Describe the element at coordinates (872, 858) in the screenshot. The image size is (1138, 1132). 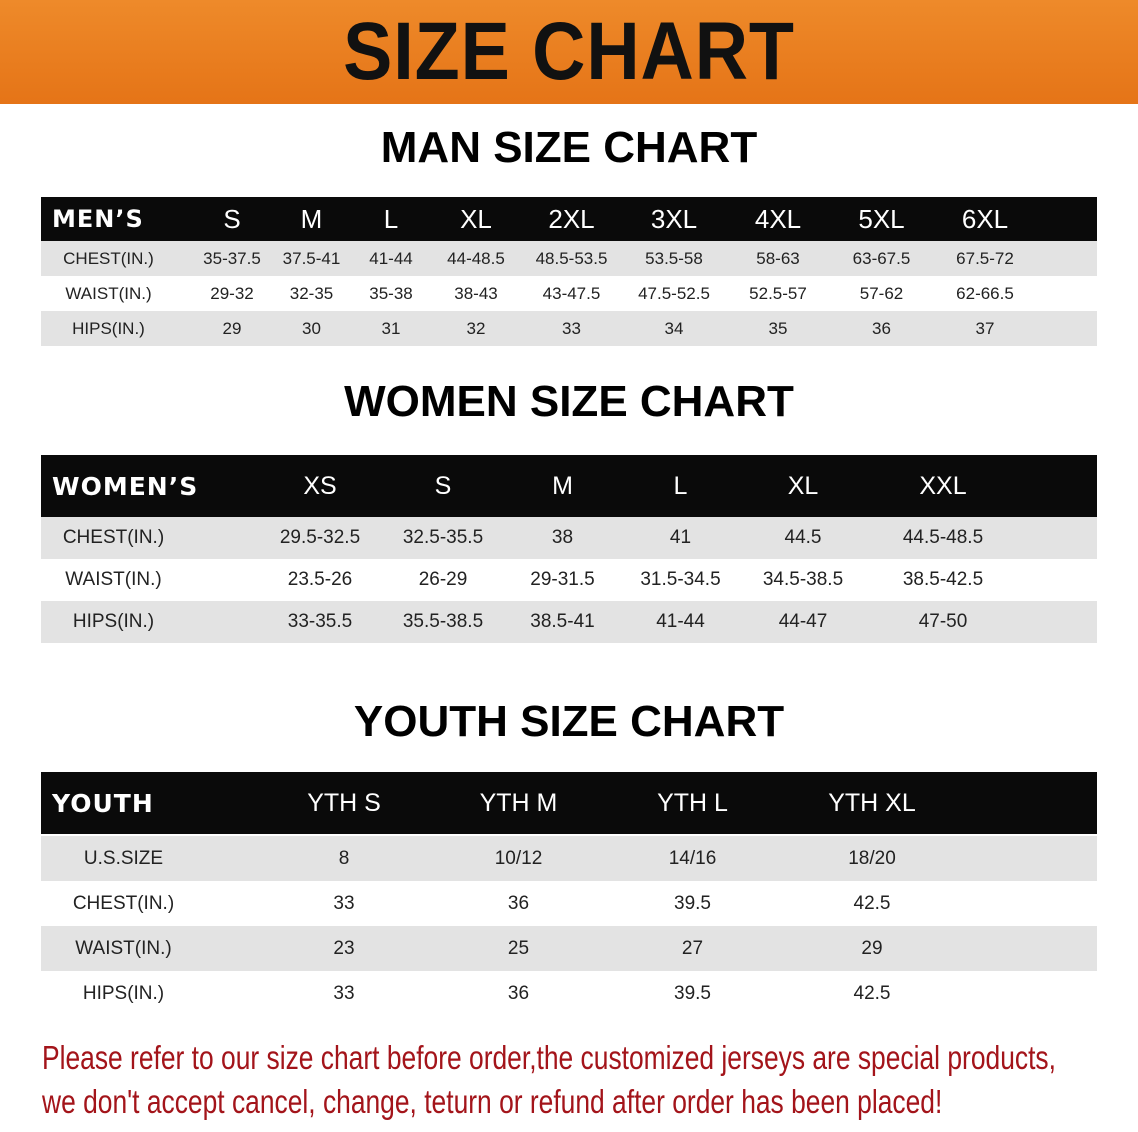
I see `measurement-value: 18/20` at that location.